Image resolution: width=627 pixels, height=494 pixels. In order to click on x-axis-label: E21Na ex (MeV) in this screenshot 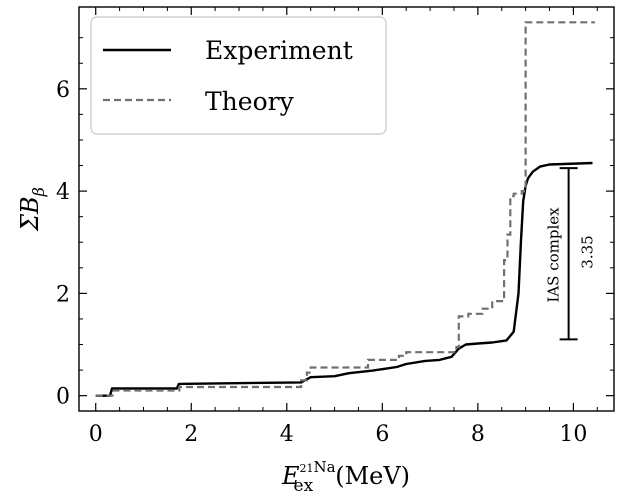, I will do `click(345, 476)`.